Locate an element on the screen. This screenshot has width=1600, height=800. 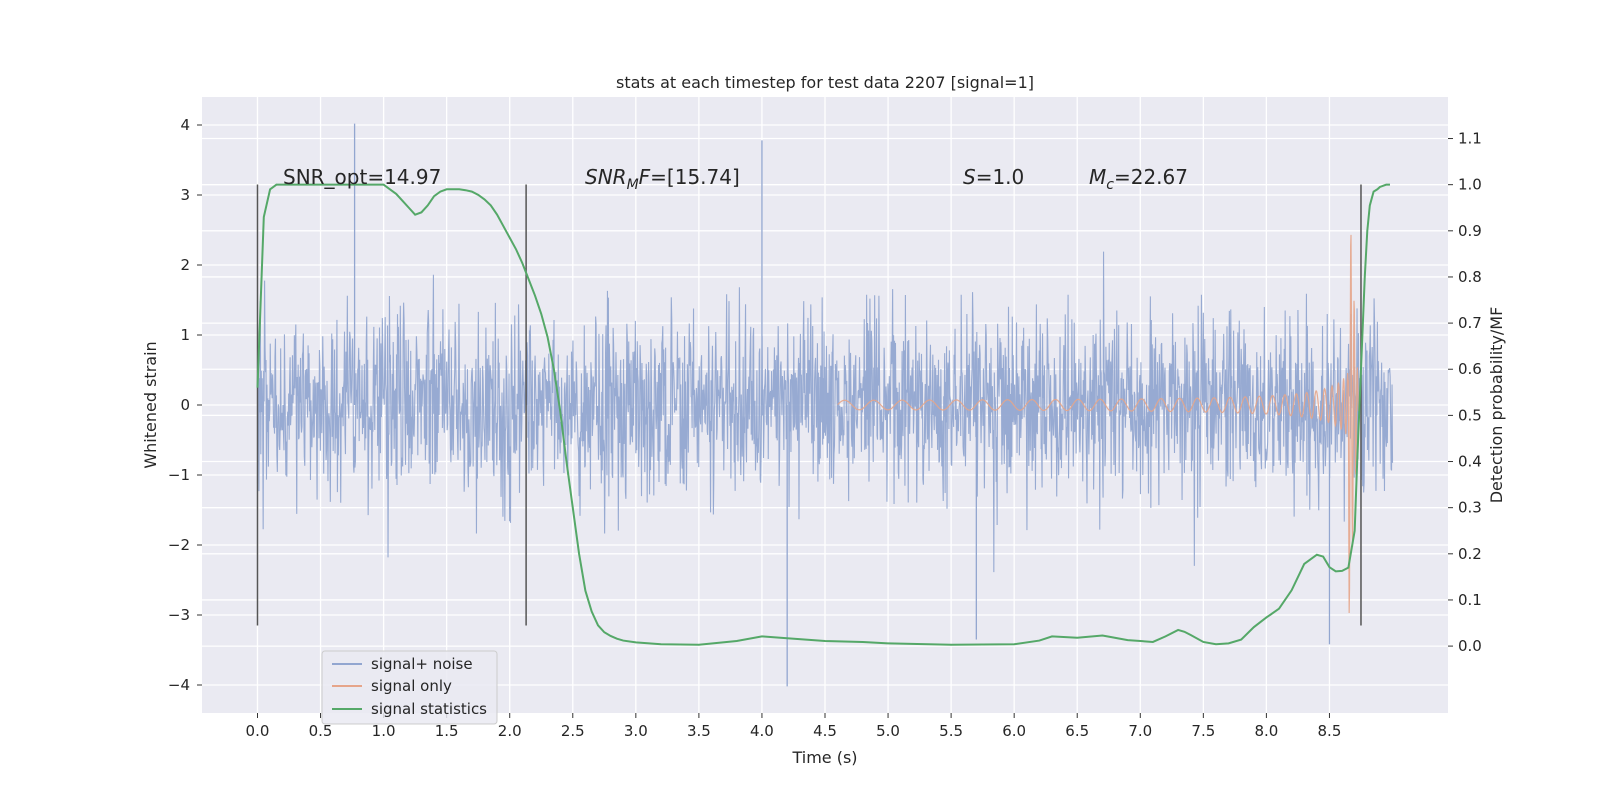
x-tick-label: 4.5 is located at coordinates (825, 731).